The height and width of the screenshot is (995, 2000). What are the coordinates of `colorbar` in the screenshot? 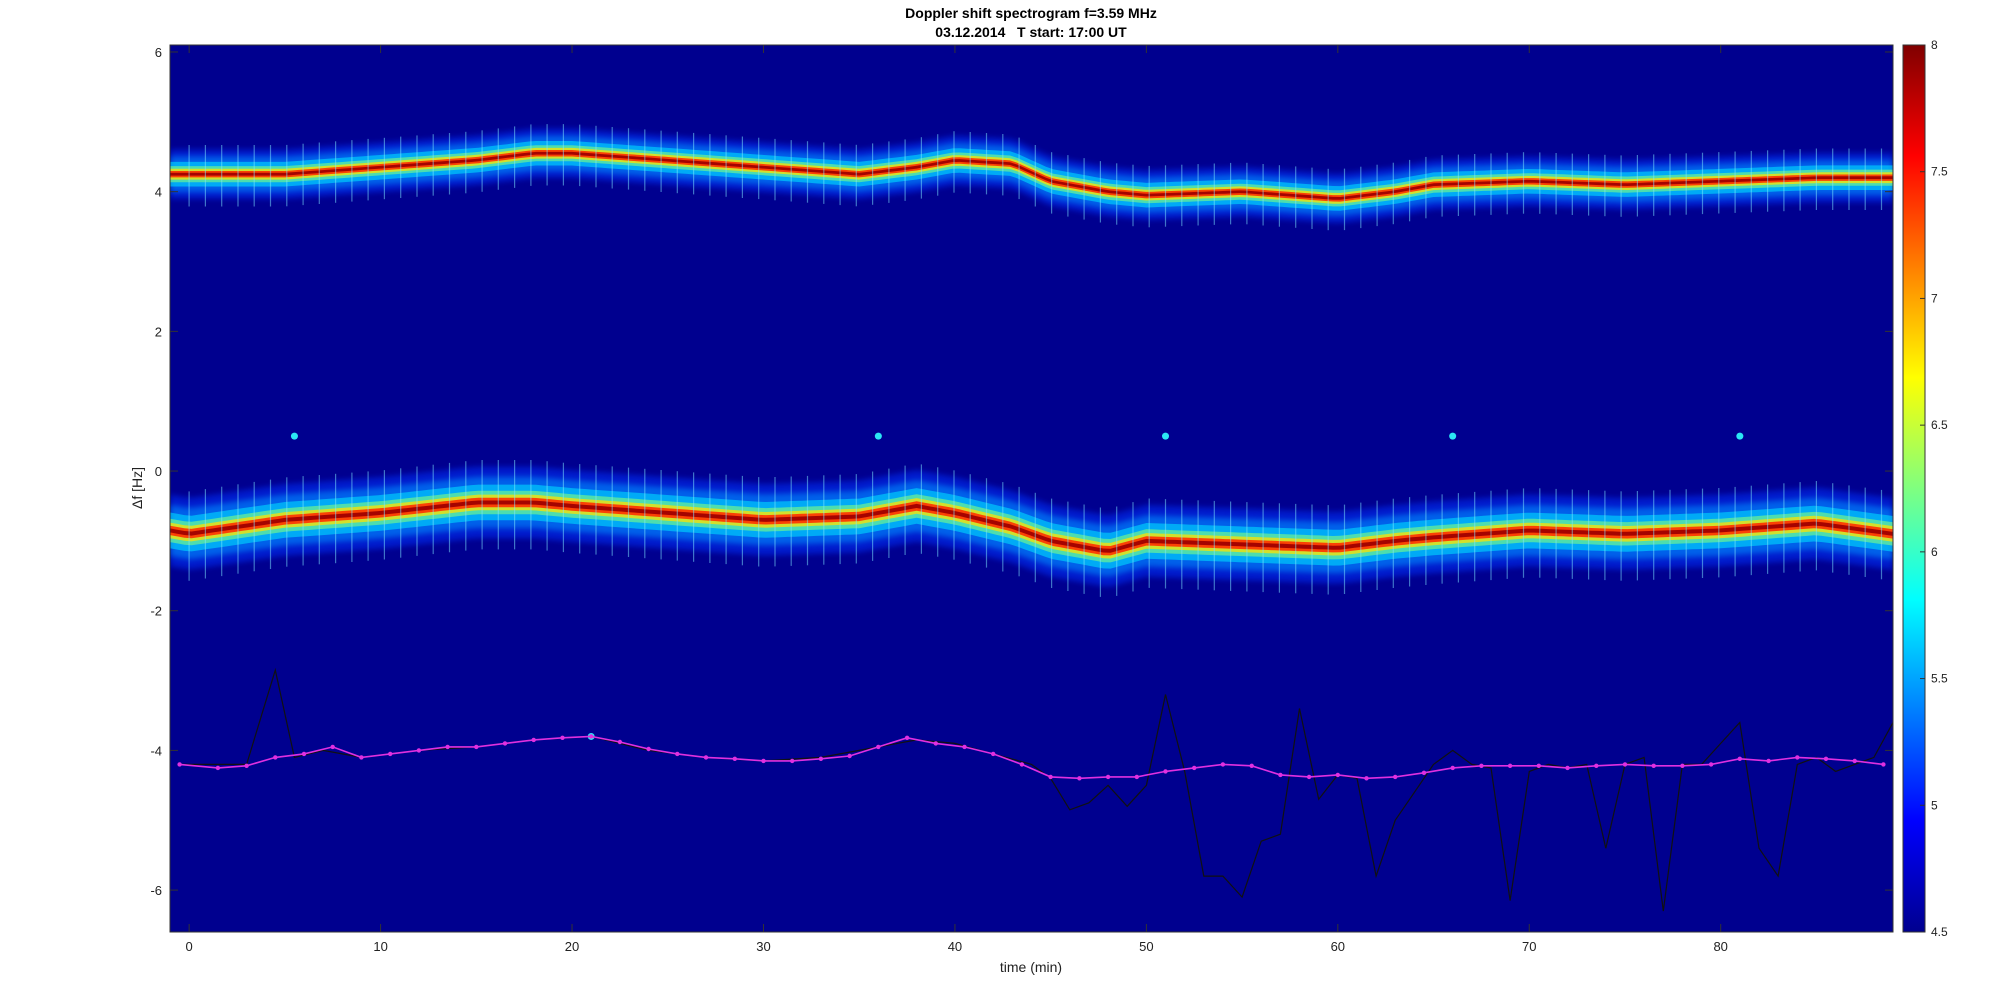 It's located at (1914, 488).